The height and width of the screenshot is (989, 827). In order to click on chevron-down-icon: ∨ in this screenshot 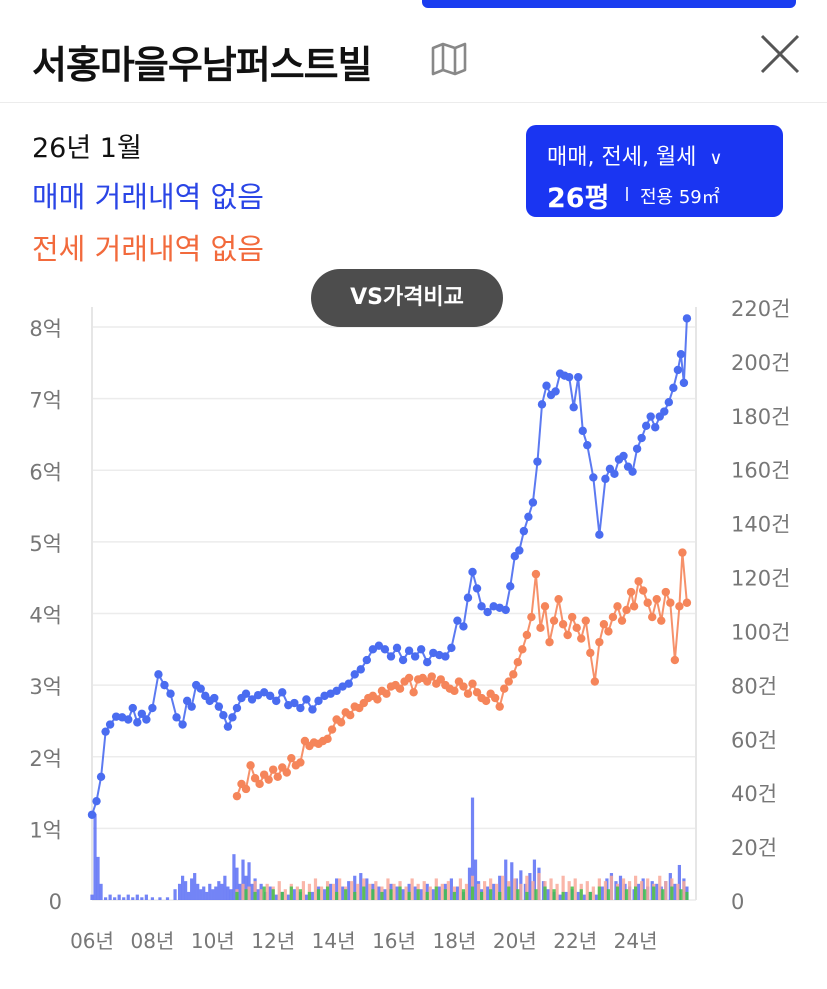, I will do `click(716, 158)`.